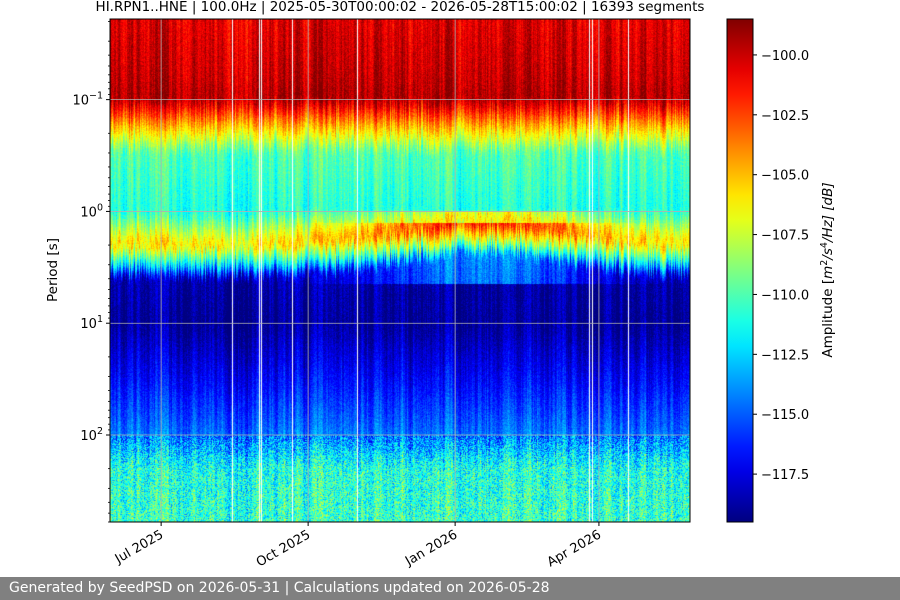 The height and width of the screenshot is (600, 900). Describe the element at coordinates (785, 56) in the screenshot. I see `colorbar-tick-label: −100.0` at that location.